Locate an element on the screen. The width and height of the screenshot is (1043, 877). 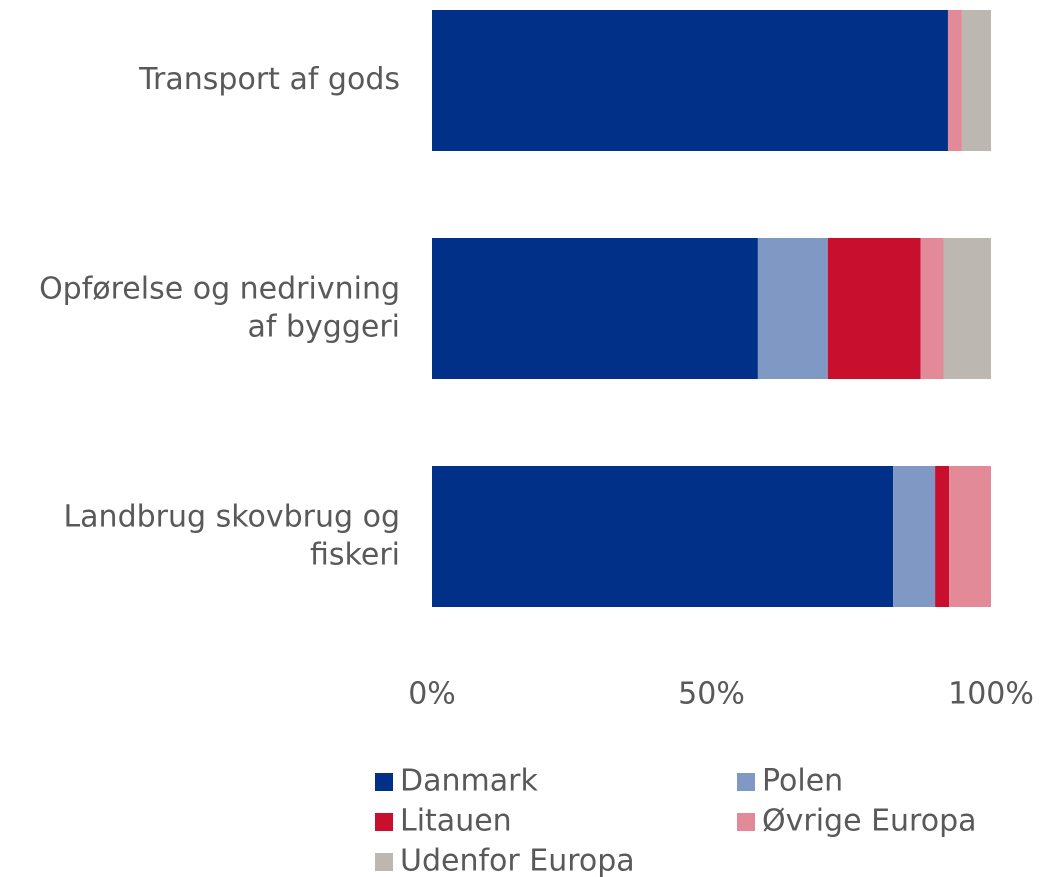
x-tick-label: 50% is located at coordinates (711, 694).